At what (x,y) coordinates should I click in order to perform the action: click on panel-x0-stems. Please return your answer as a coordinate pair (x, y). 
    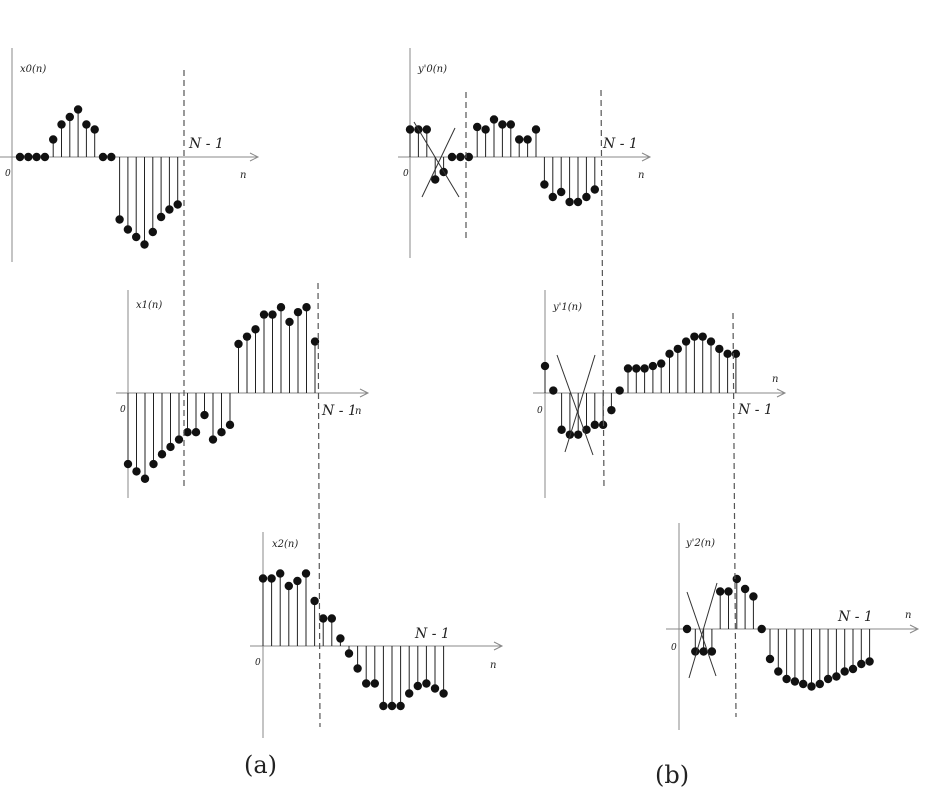
    Looking at the image, I should click on (98, 177).